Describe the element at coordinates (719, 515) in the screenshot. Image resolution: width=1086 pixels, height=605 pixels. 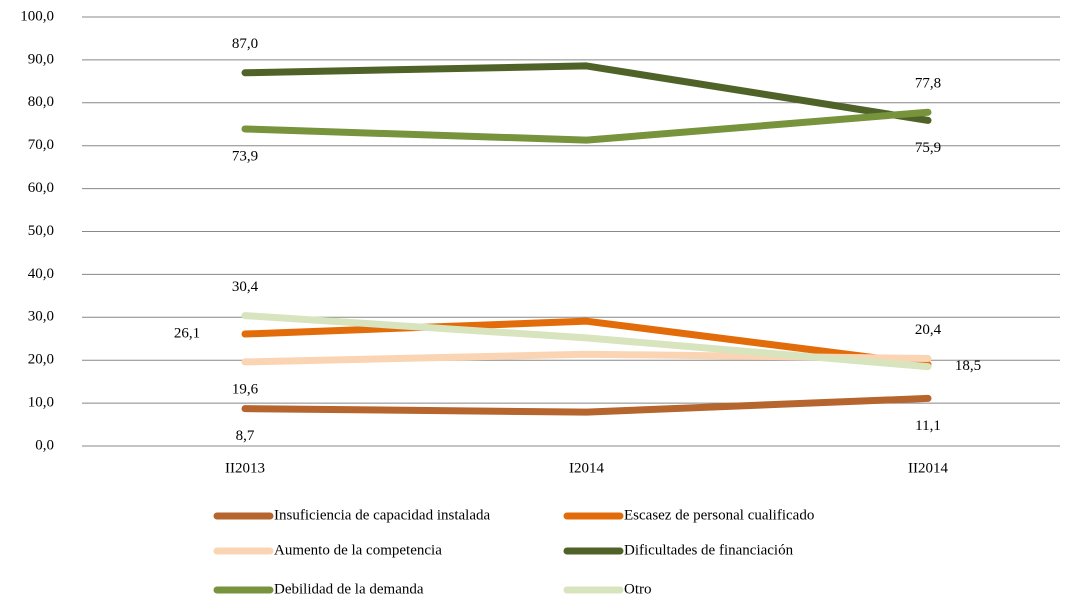
I see `legend-label: Escasez de personal cualificado` at that location.